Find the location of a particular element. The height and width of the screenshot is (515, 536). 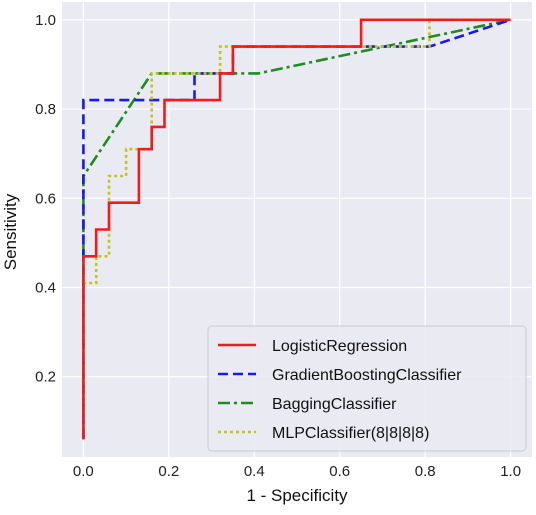

x-tick-labels: 0.0 0.2 0.4 0.6 0.8 1.0 is located at coordinates (297, 471).